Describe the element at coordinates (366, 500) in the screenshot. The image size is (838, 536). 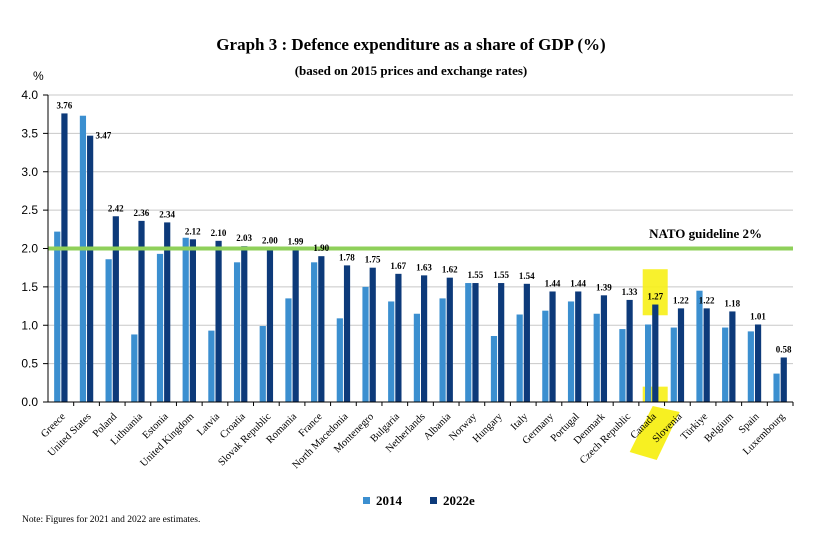
I see `legend-swatch-2014` at that location.